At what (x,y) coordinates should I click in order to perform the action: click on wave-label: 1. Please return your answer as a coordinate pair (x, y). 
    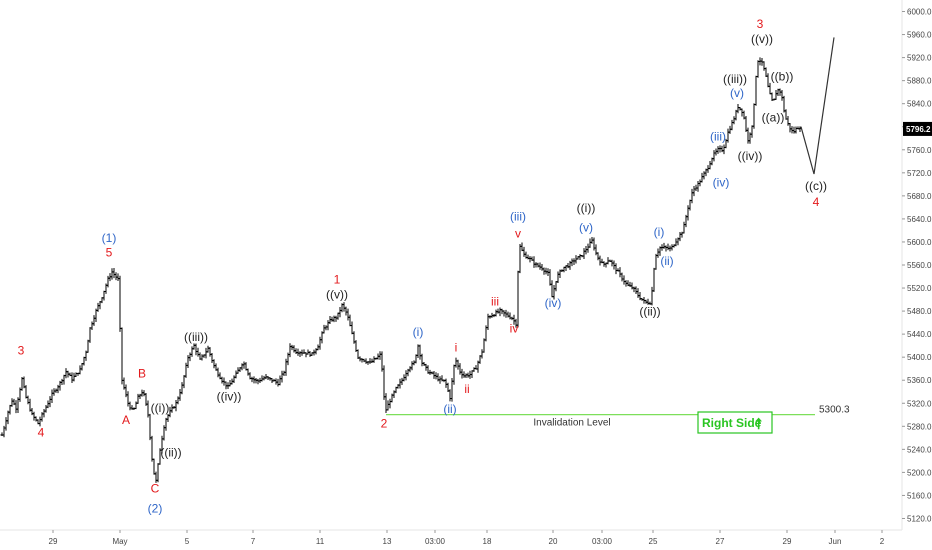
    Looking at the image, I should click on (337, 279).